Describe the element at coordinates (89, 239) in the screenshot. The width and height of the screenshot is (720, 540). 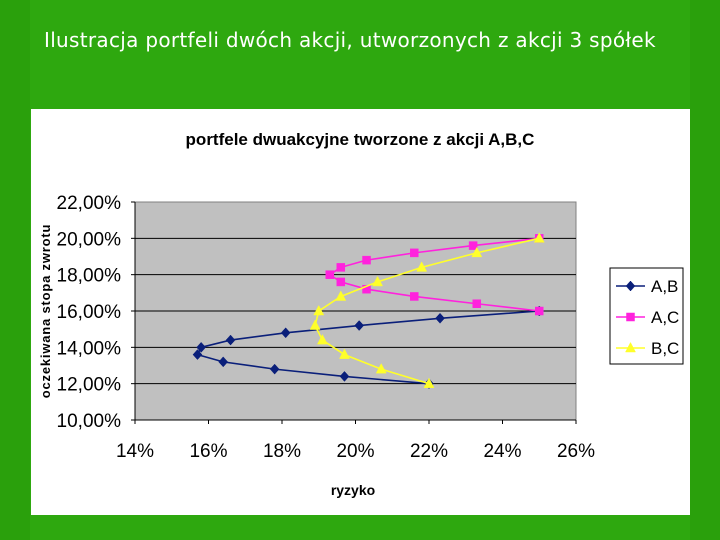
I see `y-tick-label: 20,00%` at that location.